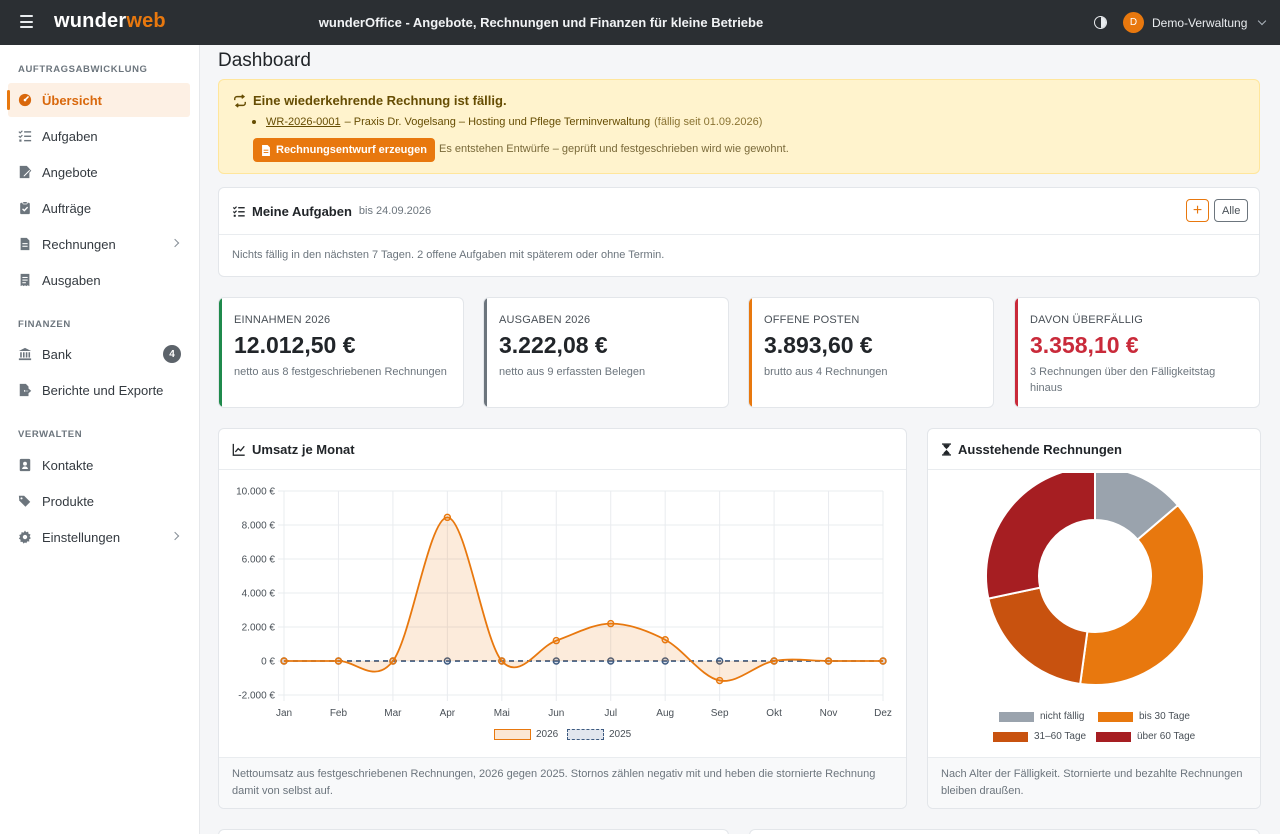 This screenshot has height=834, width=1280. What do you see at coordinates (264, 60) in the screenshot?
I see `page-title: Dashboard` at bounding box center [264, 60].